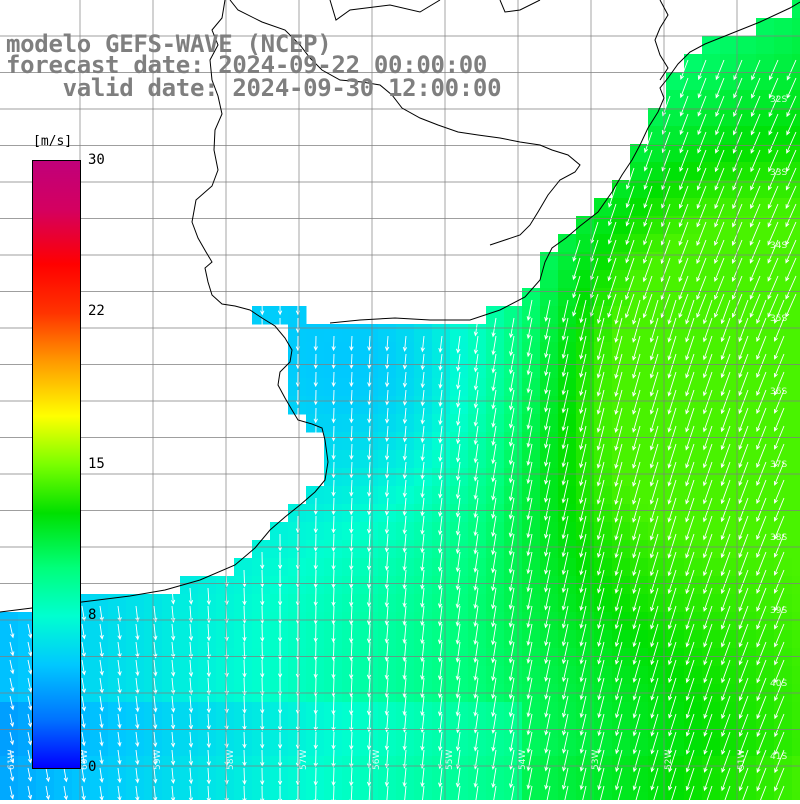  Describe the element at coordinates (778, 465) in the screenshot. I see `lat-label: 37S` at that location.